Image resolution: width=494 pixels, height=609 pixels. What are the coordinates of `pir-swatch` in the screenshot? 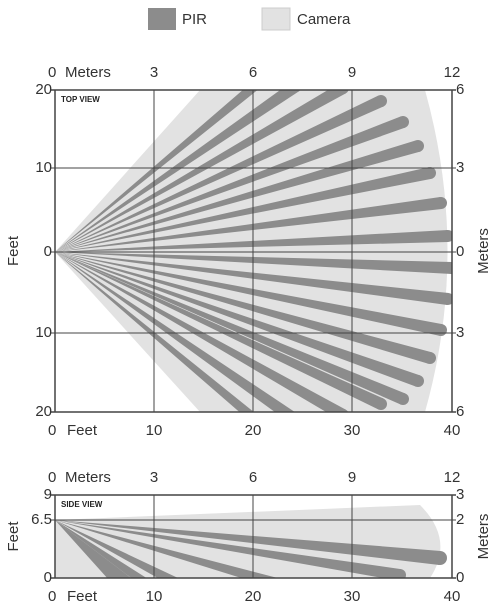 It's located at (162, 19).